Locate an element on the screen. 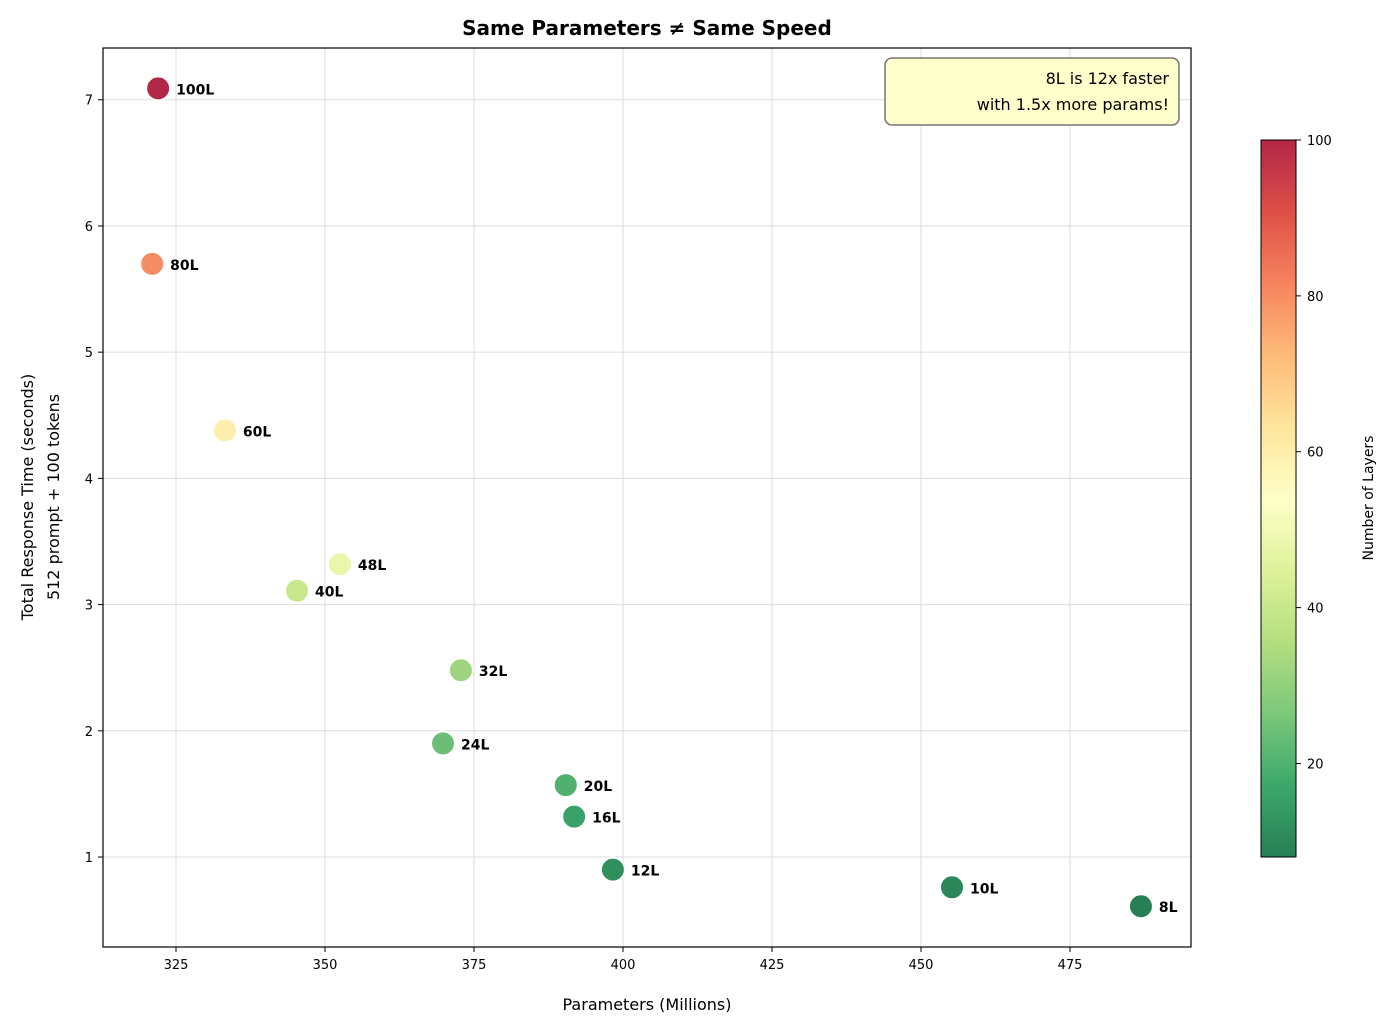 The height and width of the screenshot is (1030, 1393). y-axis-label-line2: 512 prompt + 100 tokens is located at coordinates (53, 497).